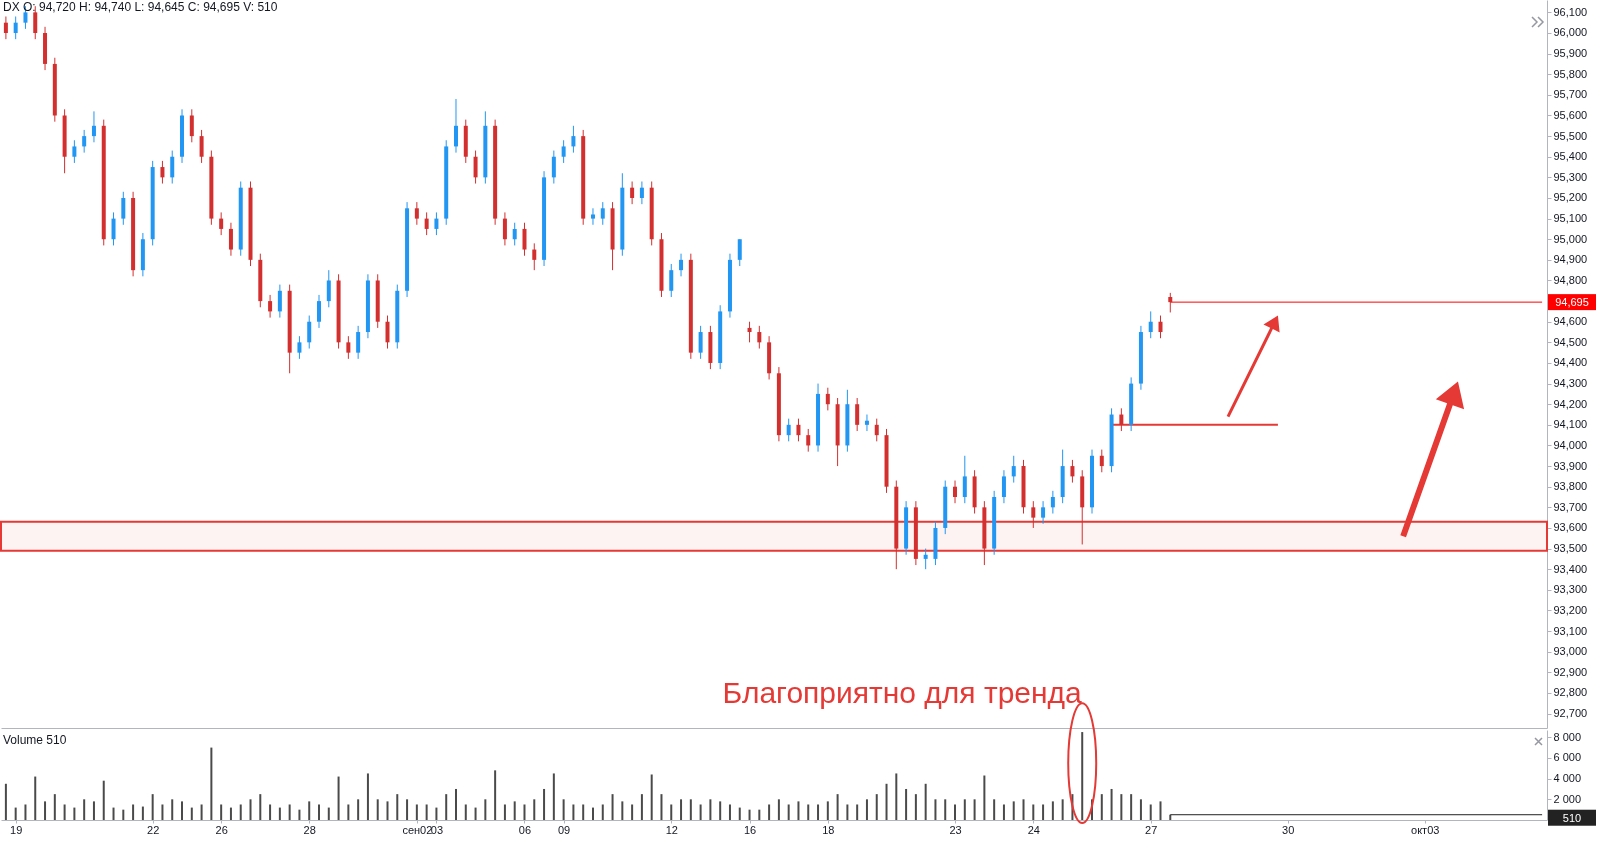 This screenshot has width=1600, height=845. I want to click on x-tick-label: 27, so click(1151, 829).